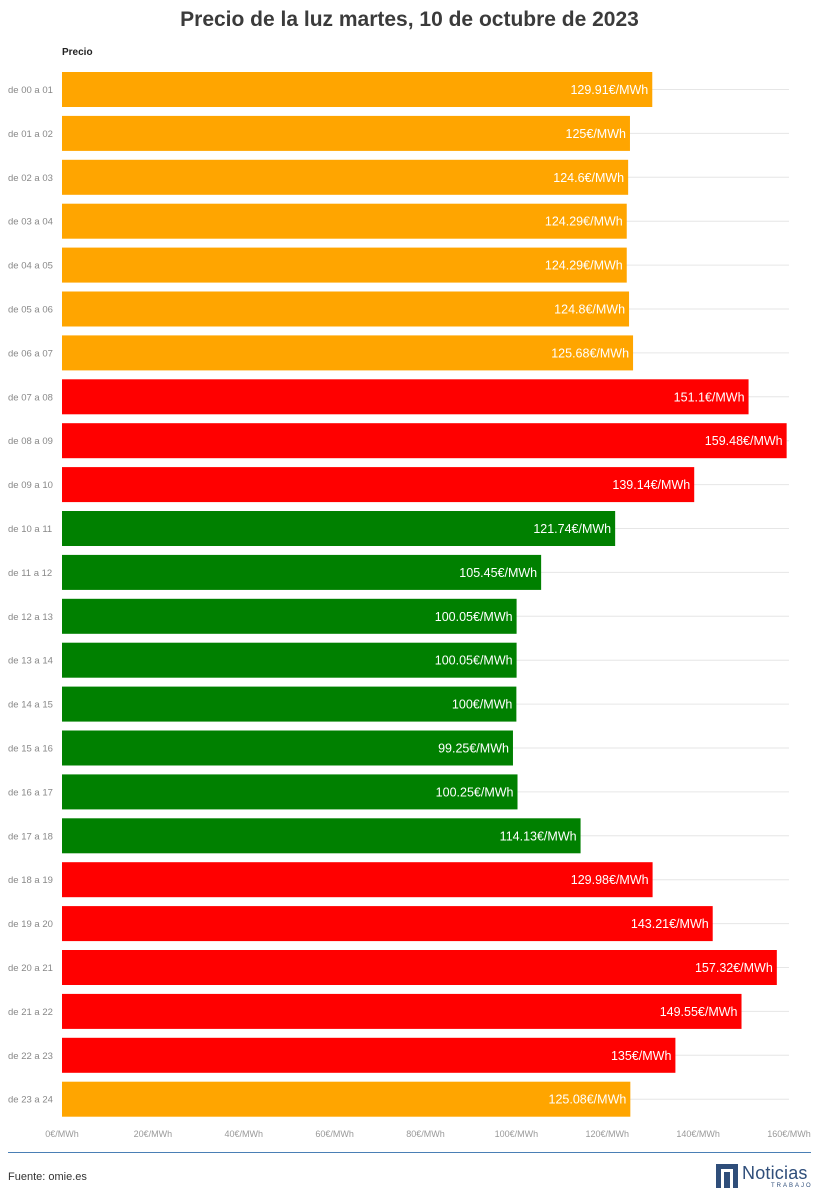  Describe the element at coordinates (47, 1177) in the screenshot. I see `source-note: Fuente: omie.es` at that location.